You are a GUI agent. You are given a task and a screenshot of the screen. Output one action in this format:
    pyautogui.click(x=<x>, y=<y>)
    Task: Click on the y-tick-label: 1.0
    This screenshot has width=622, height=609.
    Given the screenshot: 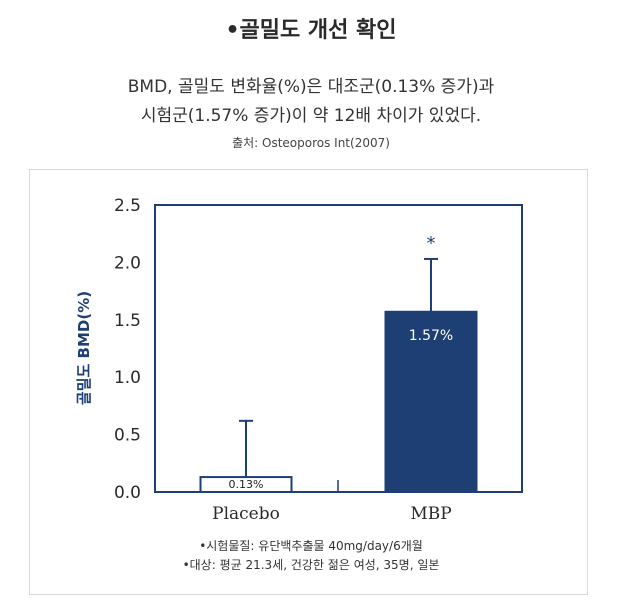 What is the action you would take?
    pyautogui.click(x=127, y=378)
    